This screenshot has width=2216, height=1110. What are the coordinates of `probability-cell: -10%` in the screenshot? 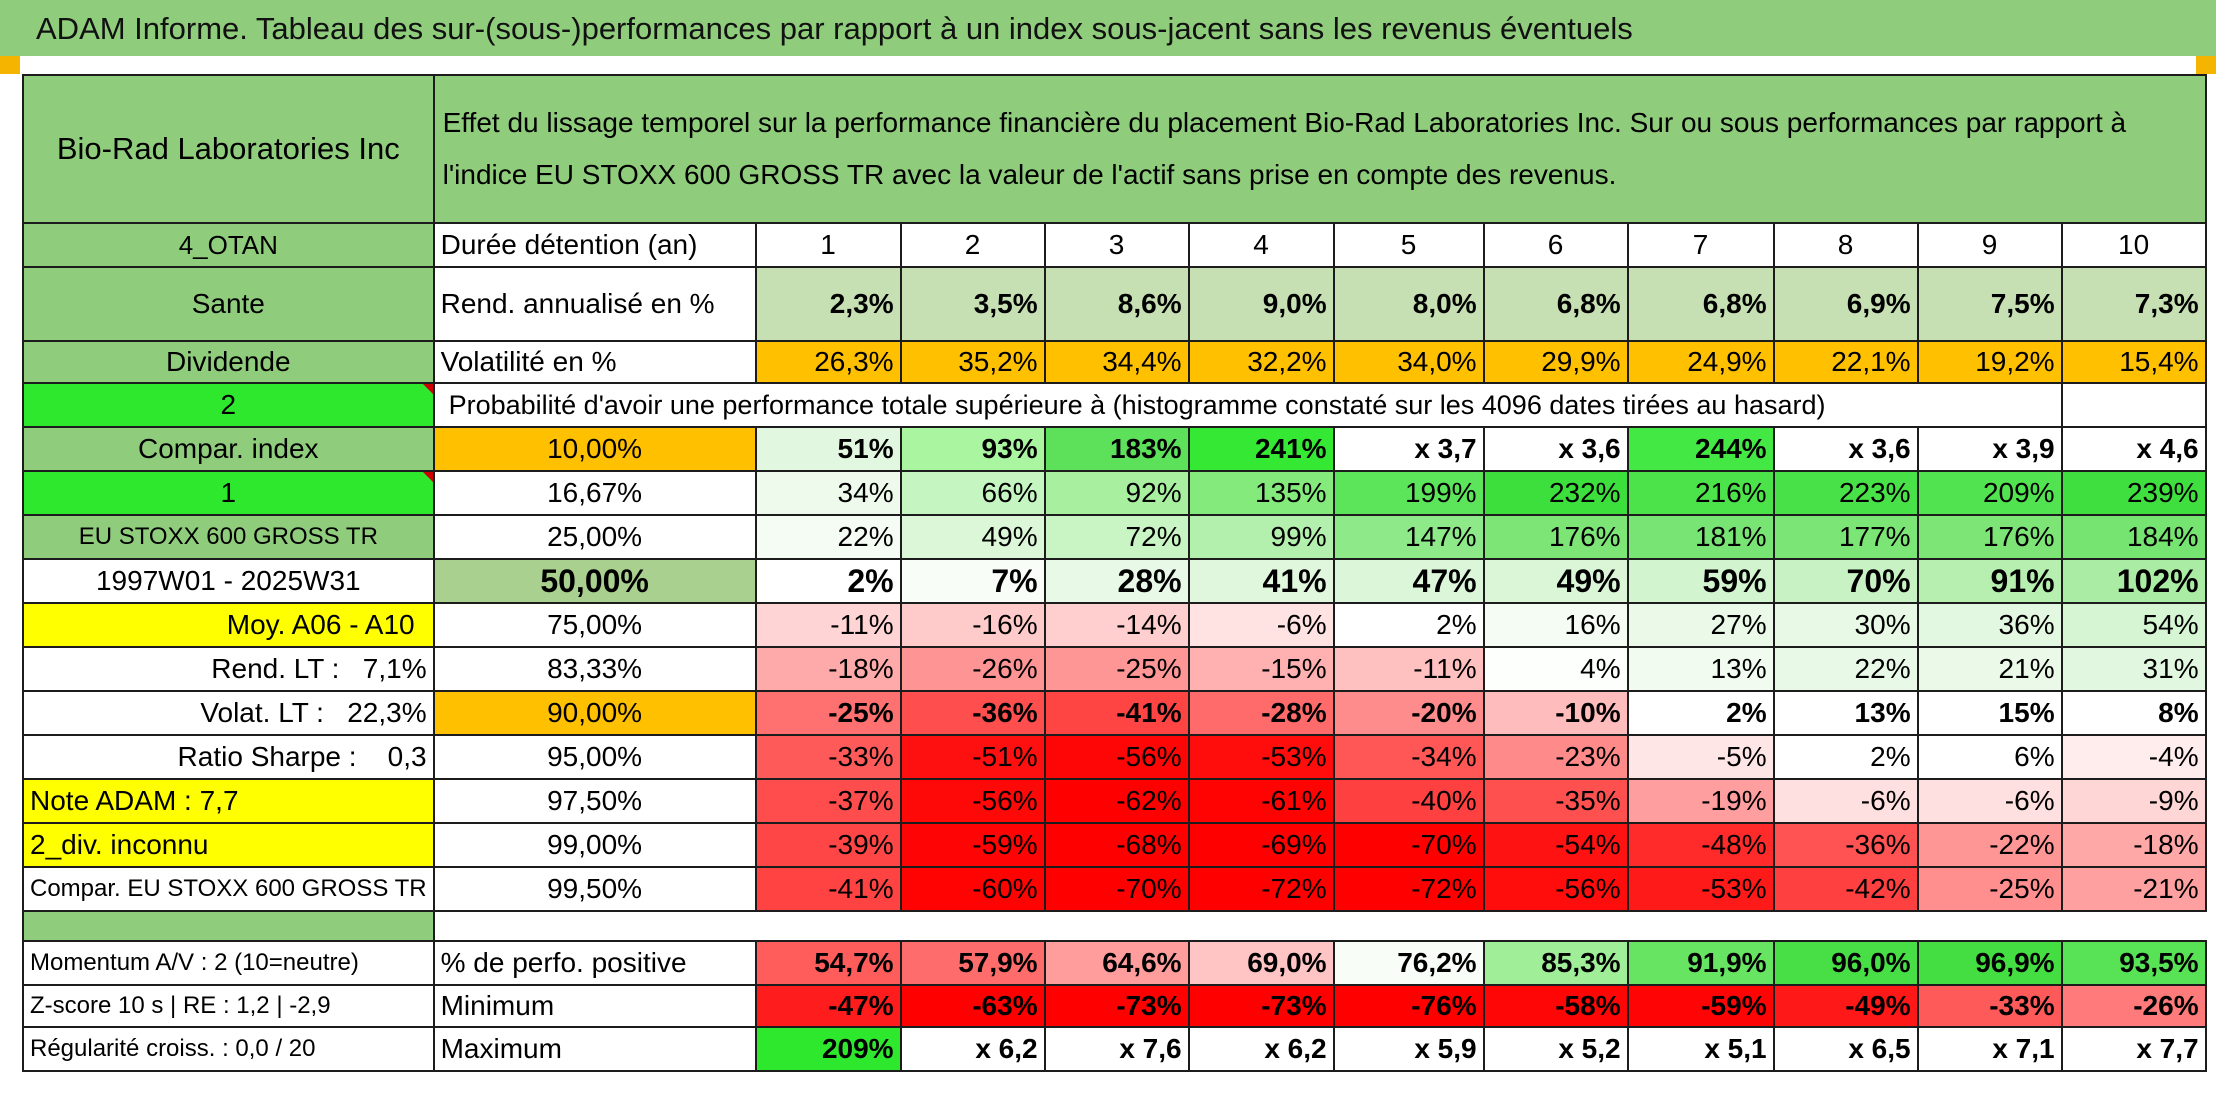 It's located at (1555, 713).